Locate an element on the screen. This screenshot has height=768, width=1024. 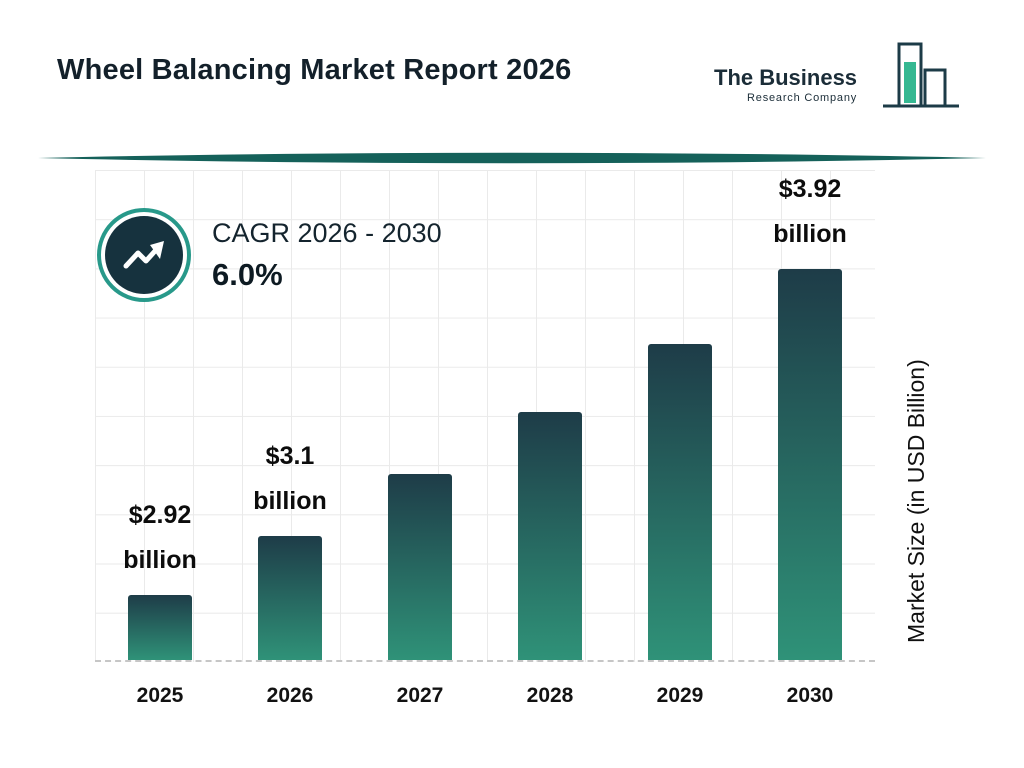
cagr-badge is located at coordinates (144, 255).